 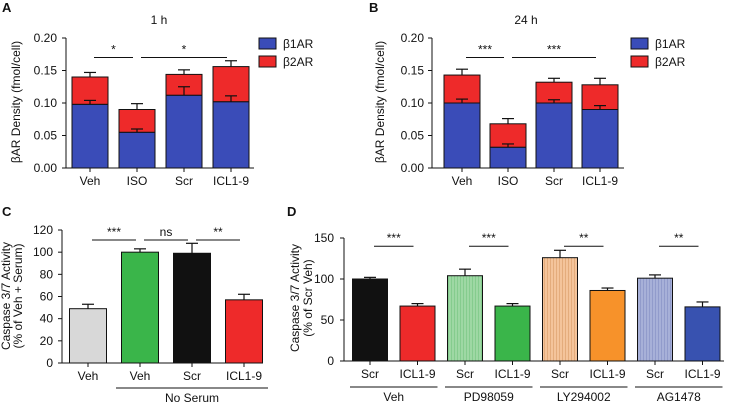 I want to click on panel-c-ylabel-line2: (% of Veh + Serum), so click(x=18, y=295).